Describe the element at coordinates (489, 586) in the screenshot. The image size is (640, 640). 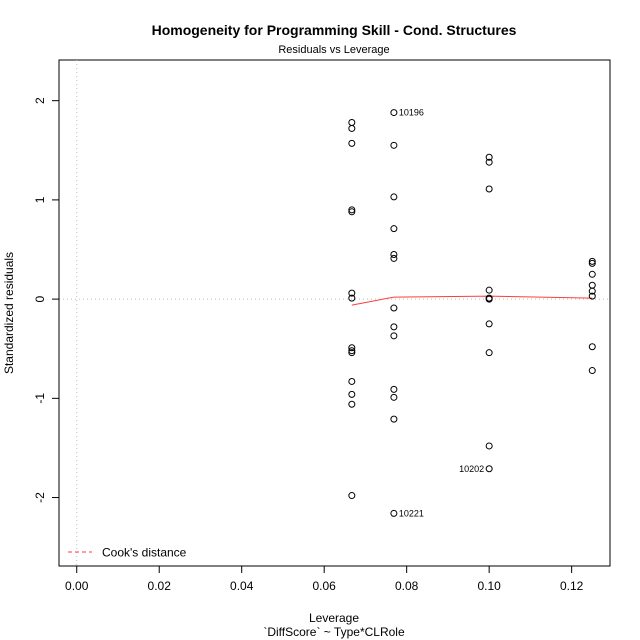
I see `x-tick-label: 0.10` at that location.